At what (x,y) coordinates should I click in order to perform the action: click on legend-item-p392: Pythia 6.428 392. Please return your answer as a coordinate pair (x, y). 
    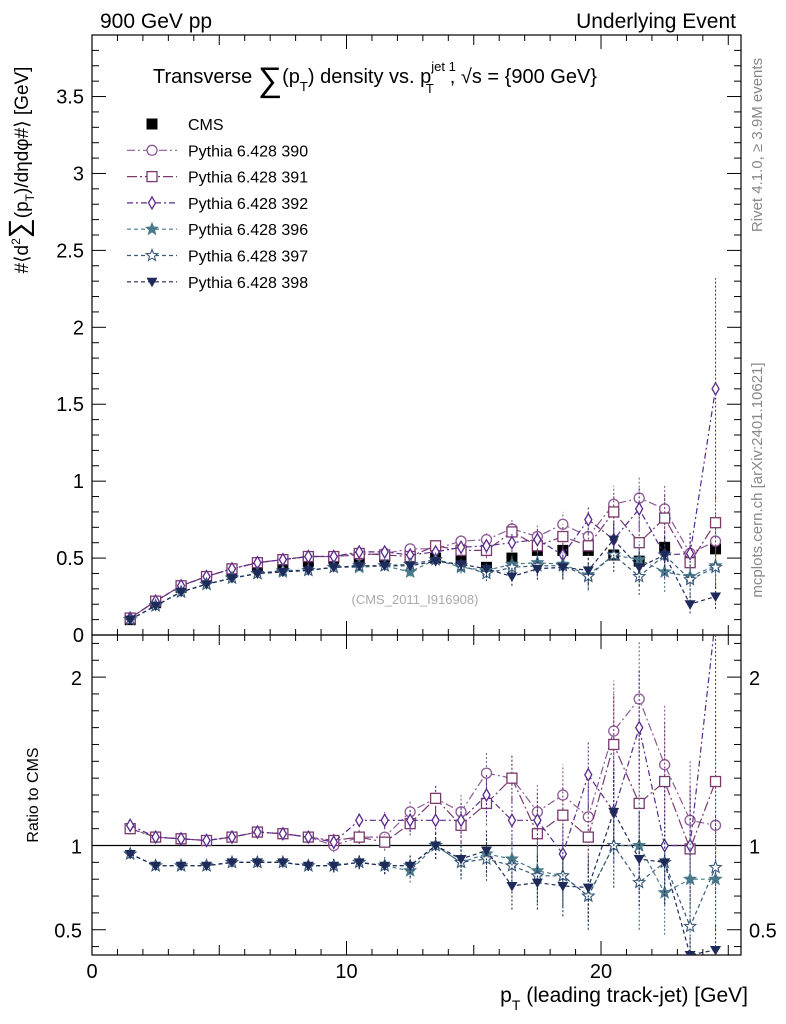
    Looking at the image, I should click on (217, 204).